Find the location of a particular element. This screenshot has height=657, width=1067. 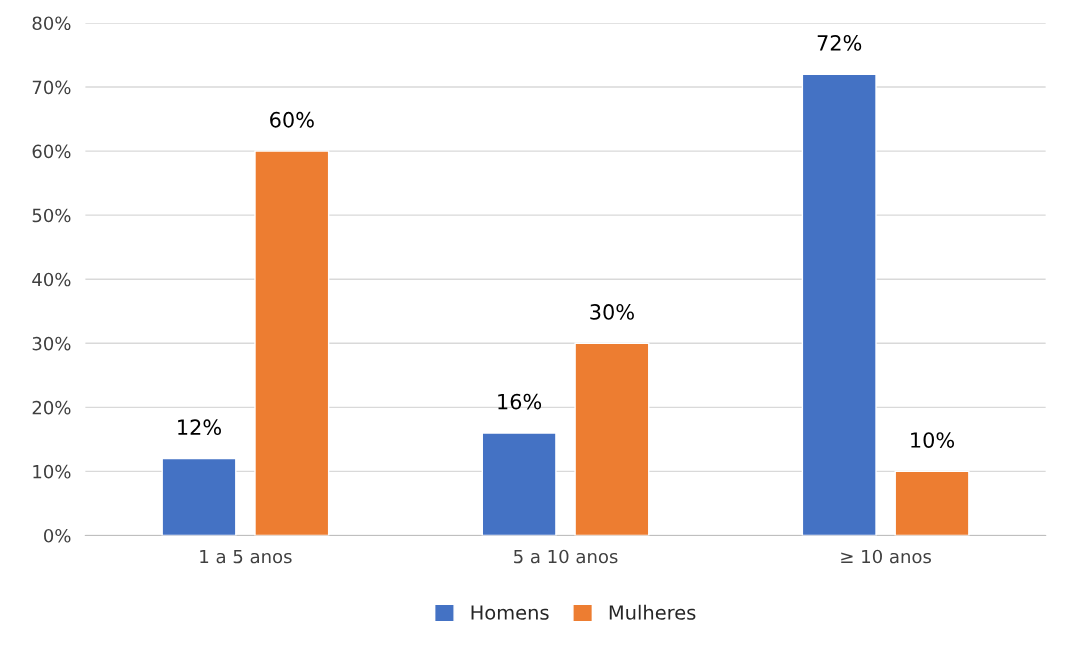

y-tick-label: 70% is located at coordinates (51, 87).